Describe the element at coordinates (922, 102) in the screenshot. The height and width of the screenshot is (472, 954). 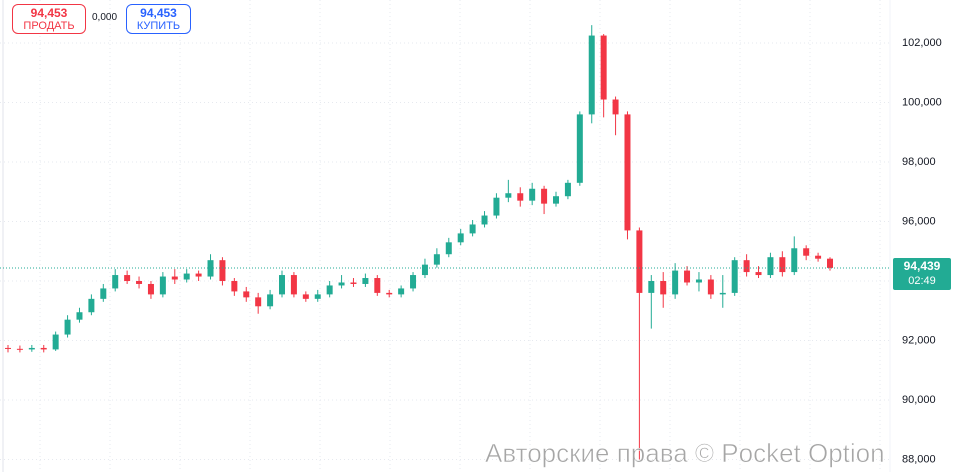
I see `y-tick-label: 100,000` at that location.